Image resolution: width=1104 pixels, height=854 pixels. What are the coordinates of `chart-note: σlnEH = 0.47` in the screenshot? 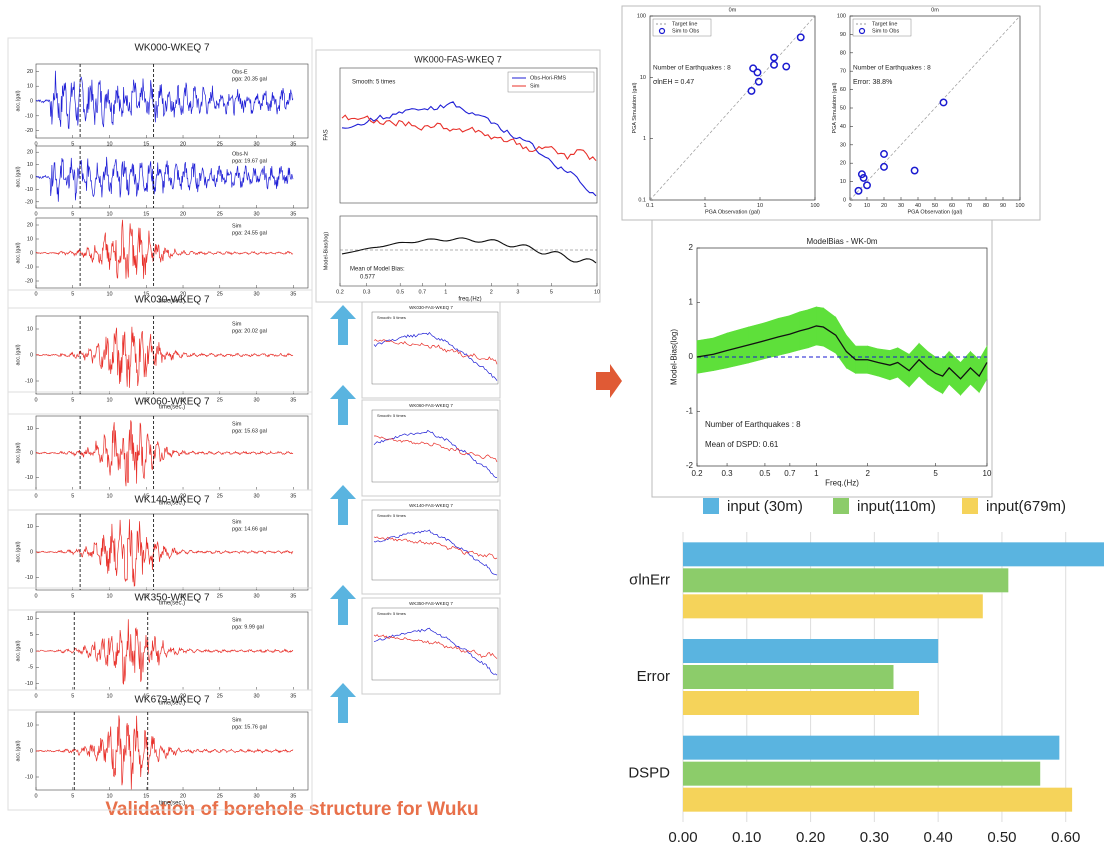 It's located at (673, 82).